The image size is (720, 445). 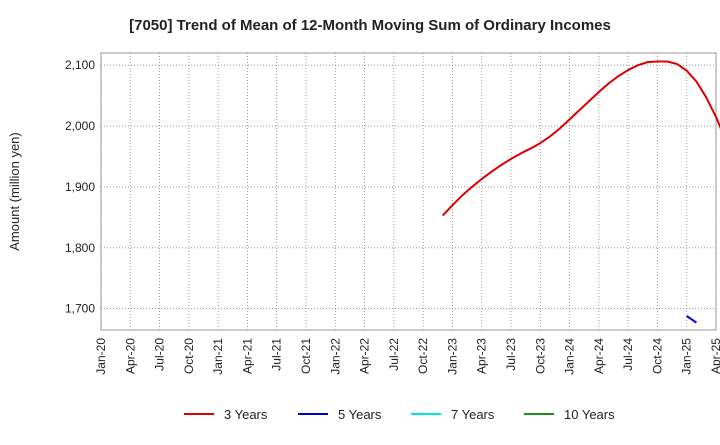 I want to click on x-tick-label: Apr-21, so click(x=247, y=356).